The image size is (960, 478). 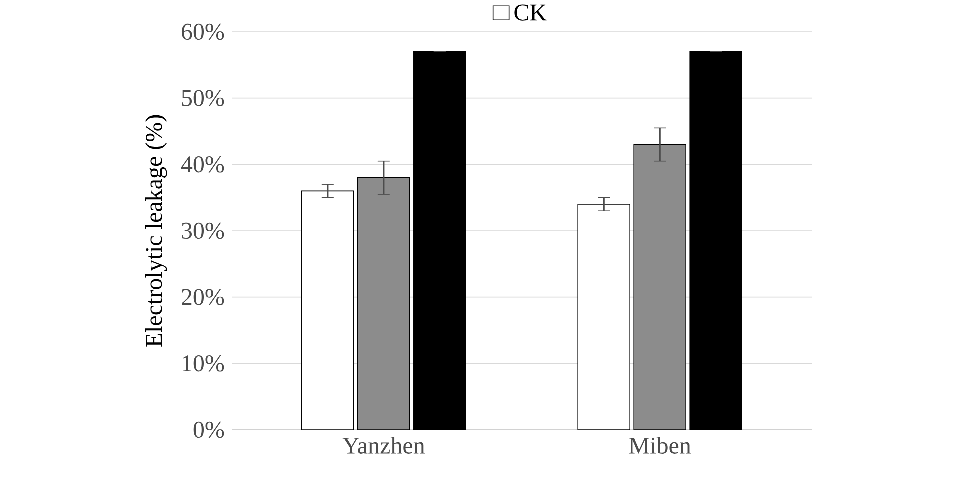 I want to click on x-tick-label: Miben, so click(x=660, y=445).